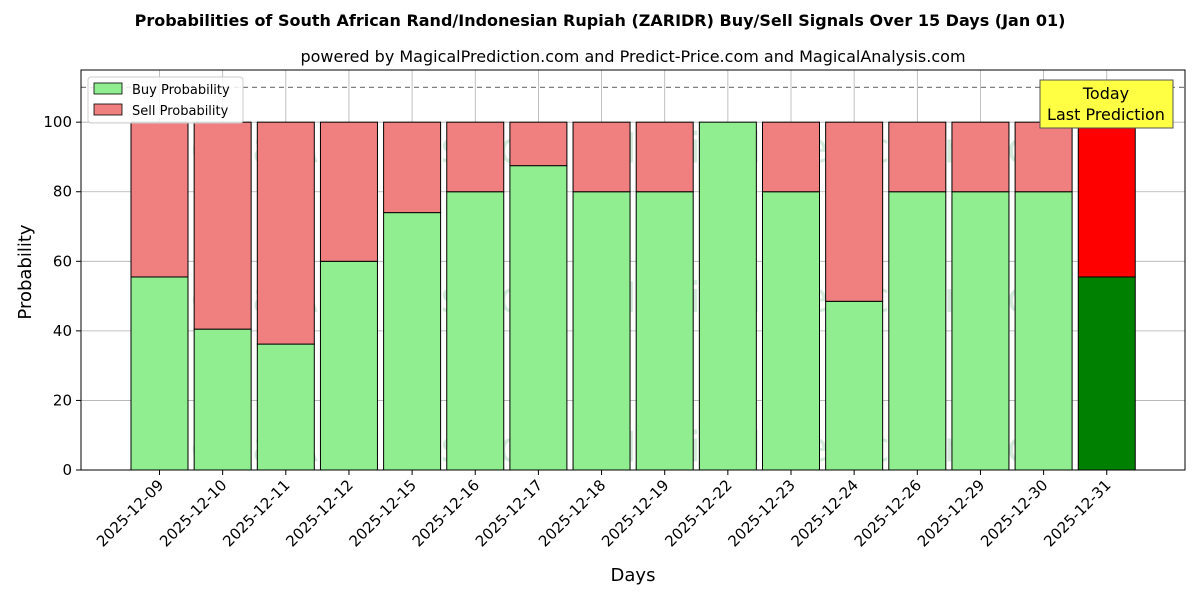 The image size is (1200, 600). I want to click on x-axis-label: Days, so click(633, 575).